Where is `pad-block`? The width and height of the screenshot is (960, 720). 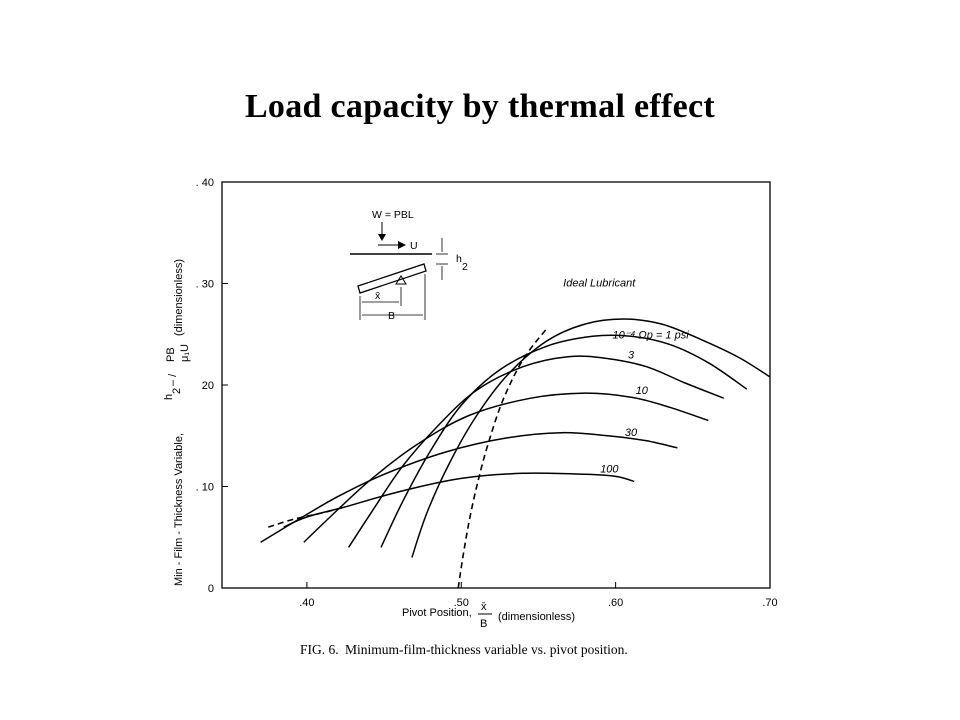 pad-block is located at coordinates (392, 278).